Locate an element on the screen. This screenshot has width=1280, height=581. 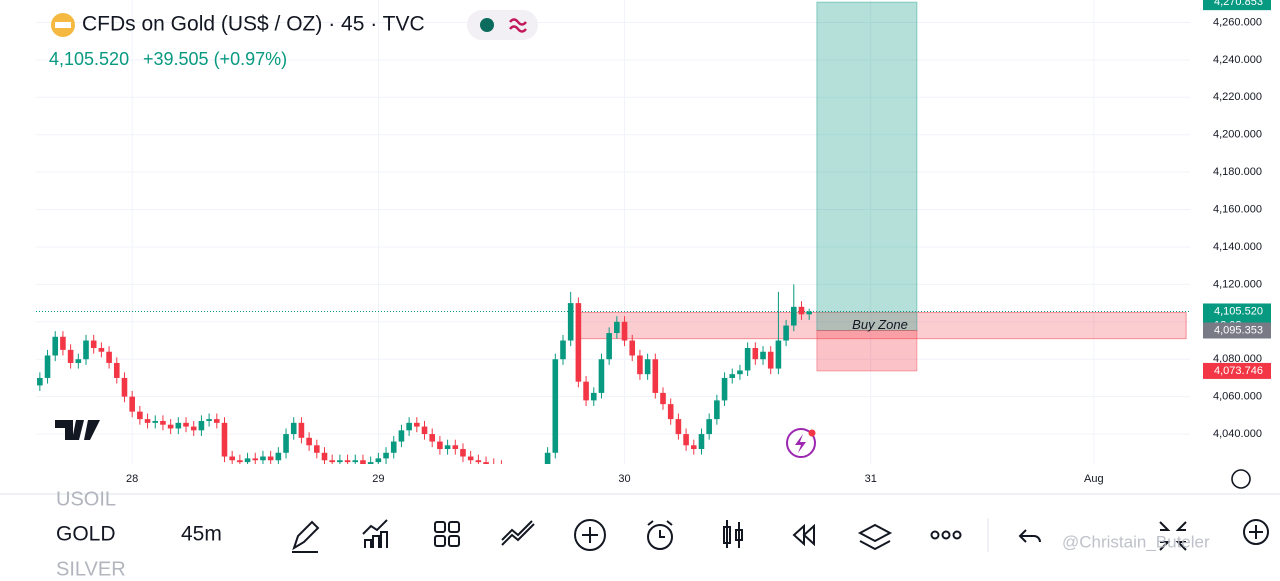
price-tag is located at coordinates (1237, 370).